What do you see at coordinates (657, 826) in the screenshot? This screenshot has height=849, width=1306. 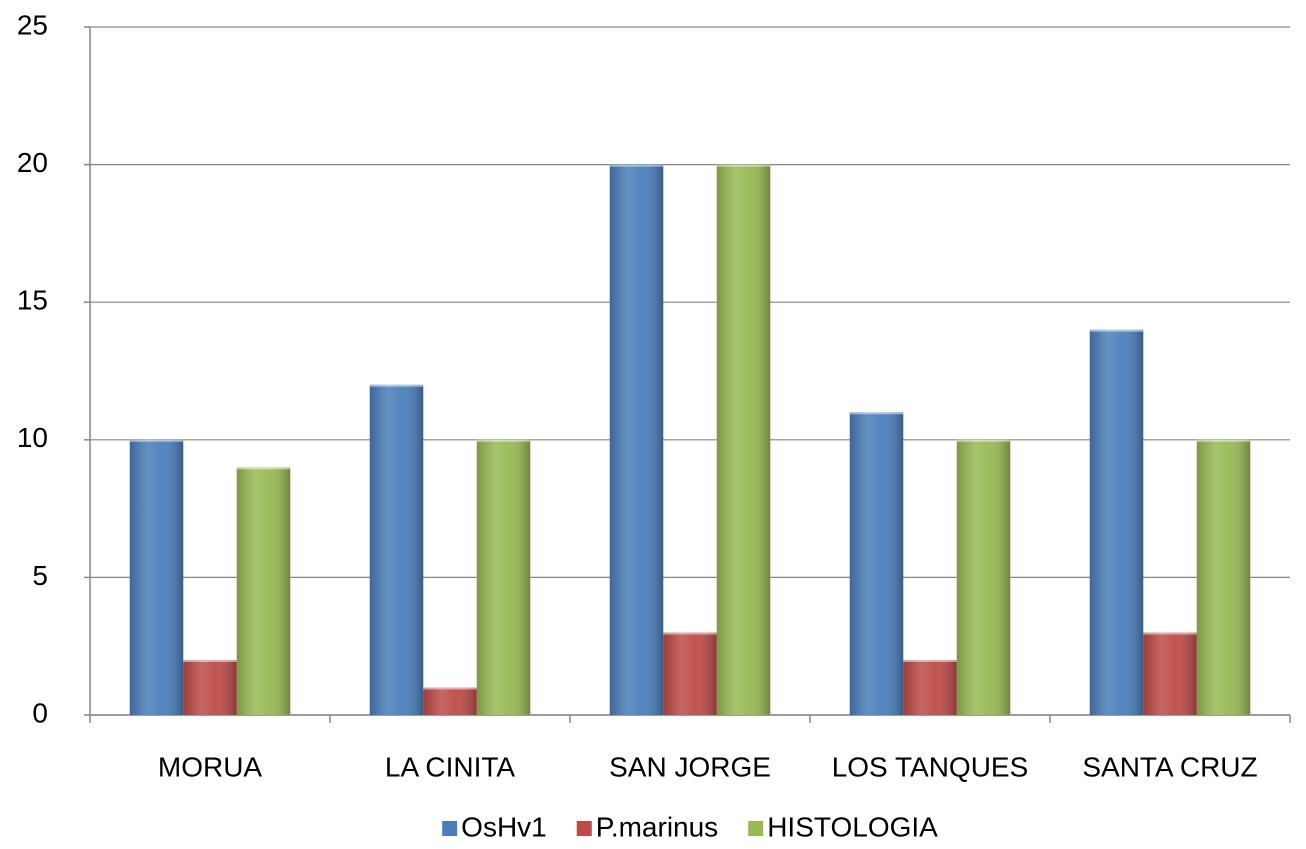 I see `legend-label: P.marinus` at bounding box center [657, 826].